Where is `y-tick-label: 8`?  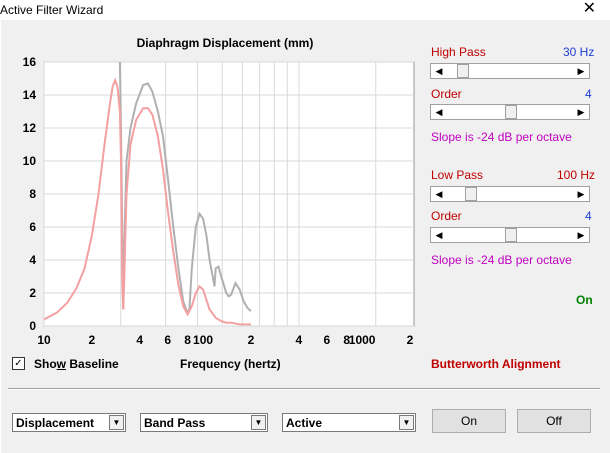 y-tick-label: 8 is located at coordinates (32, 194).